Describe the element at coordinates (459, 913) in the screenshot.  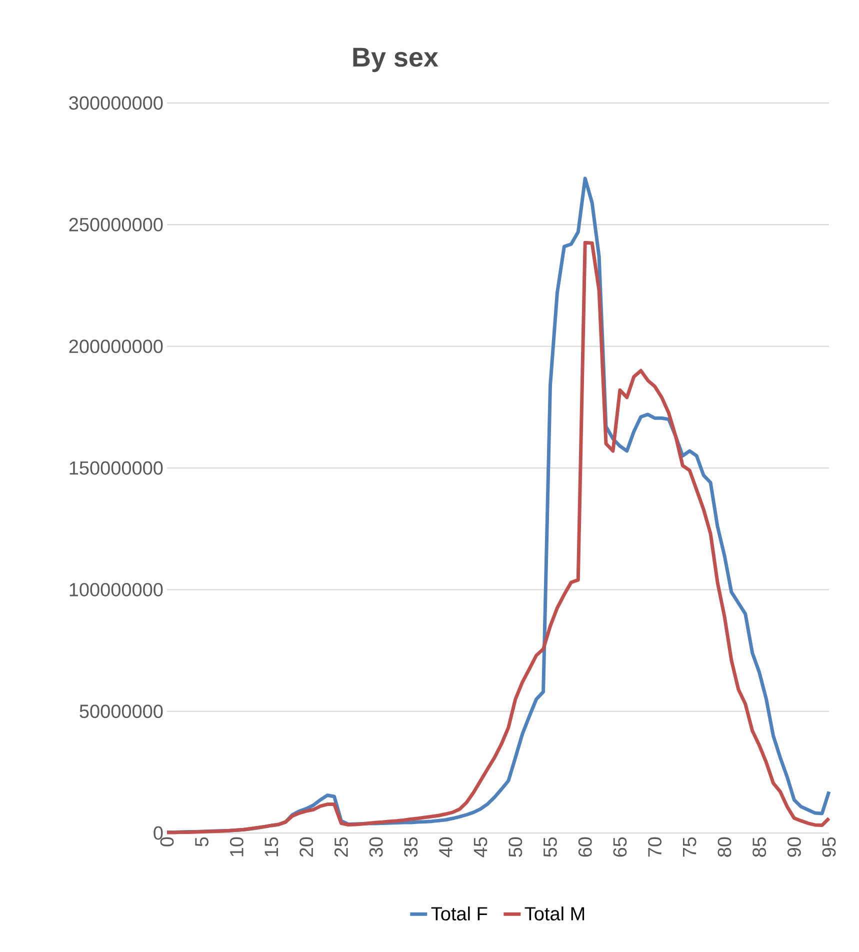
I see `legend-label: Total F` at that location.